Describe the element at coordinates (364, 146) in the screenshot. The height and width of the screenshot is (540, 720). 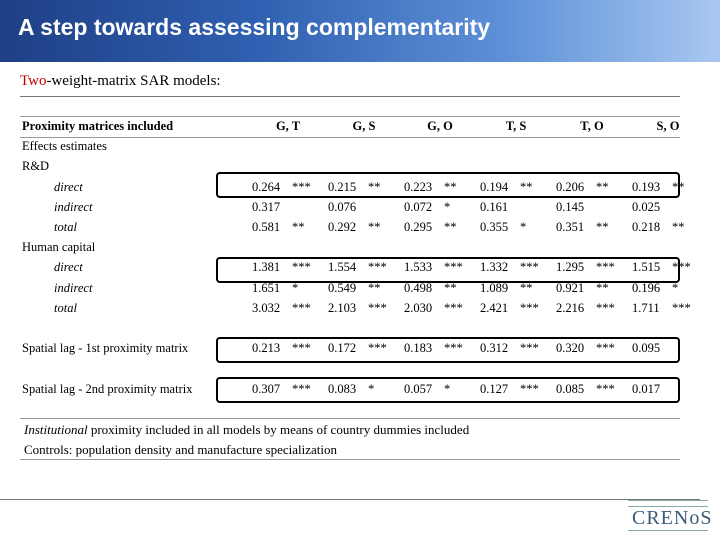
I see `table-row: Effects estimates` at that location.